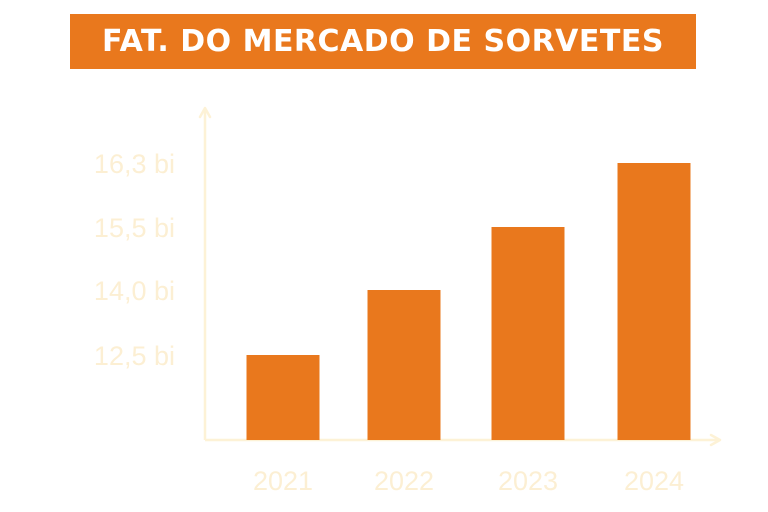 This screenshot has height=512, width=768. Describe the element at coordinates (528, 481) in the screenshot. I see `x-tick-label: 2023` at that location.